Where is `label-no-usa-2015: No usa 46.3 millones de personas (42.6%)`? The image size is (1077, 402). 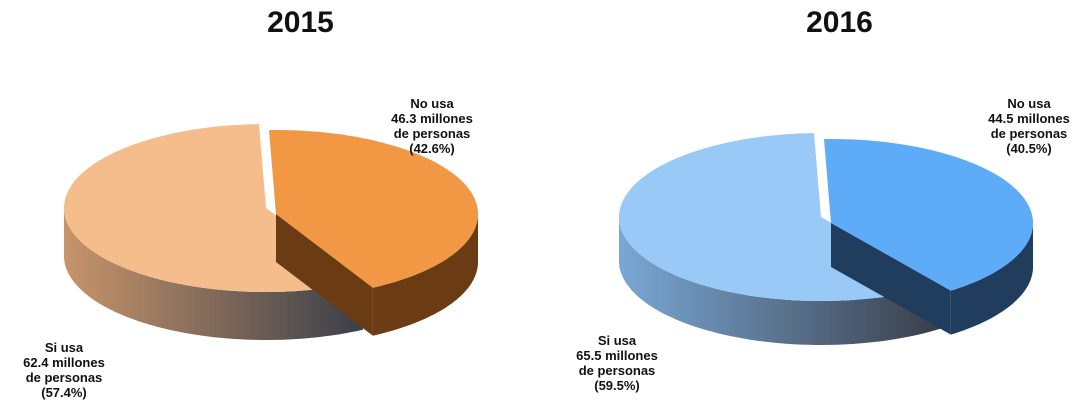 label-no-usa-2015: No usa 46.3 millones de personas (42.6%) is located at coordinates (432, 126).